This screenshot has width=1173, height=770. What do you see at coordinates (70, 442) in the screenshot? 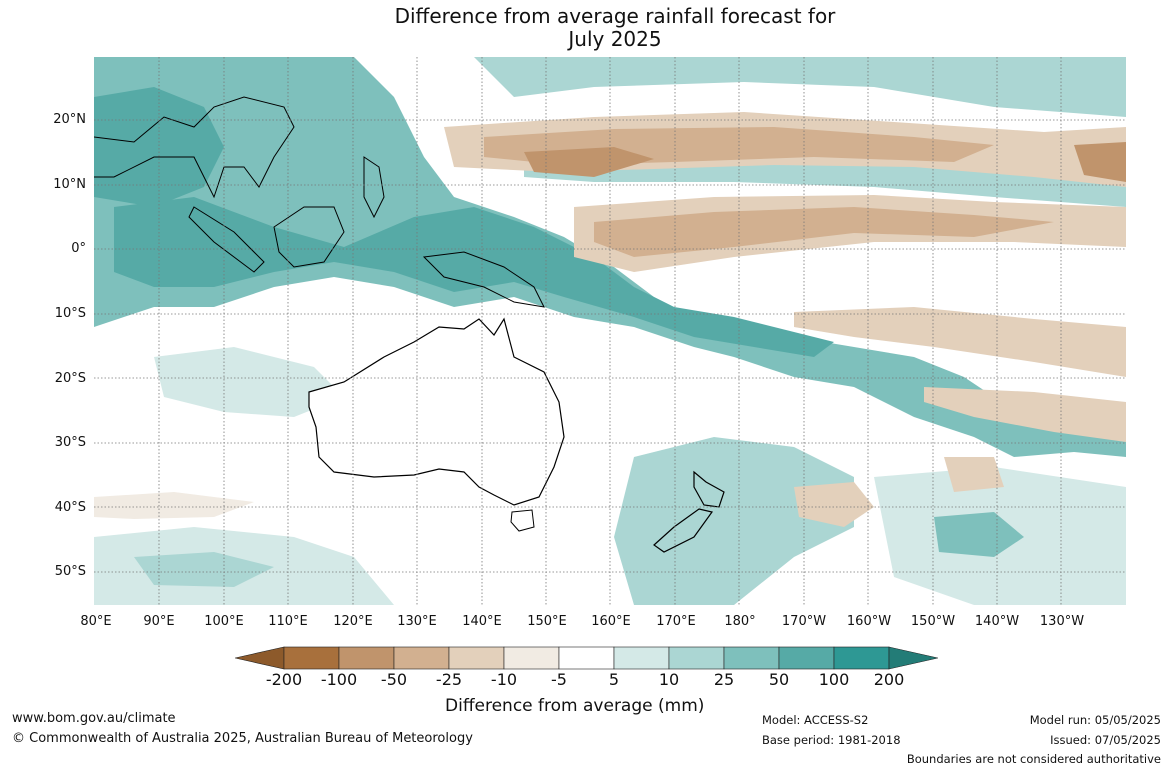
I see `lat-label-30s: 30°S` at bounding box center [70, 442].